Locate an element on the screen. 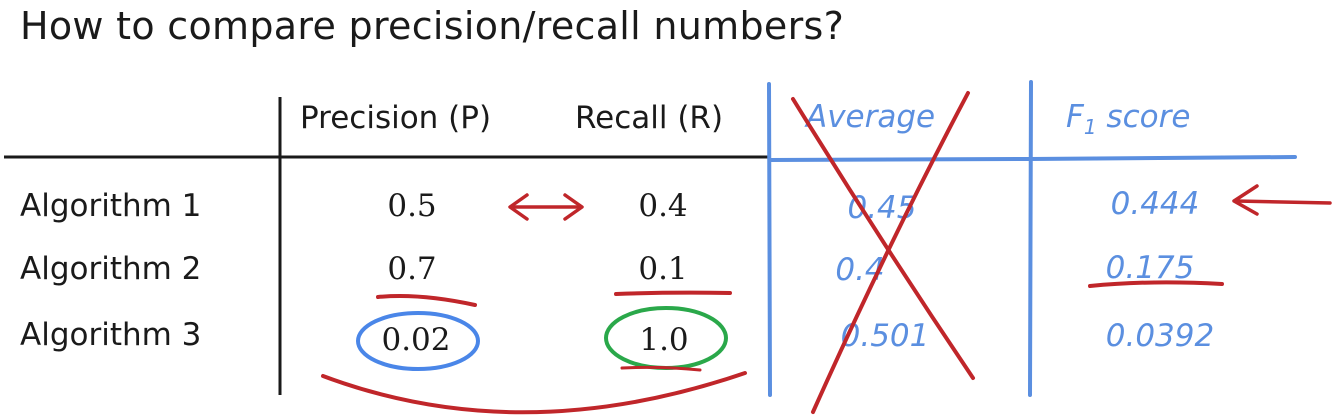 The width and height of the screenshot is (1338, 419). header-average: Average is located at coordinates (871, 117).